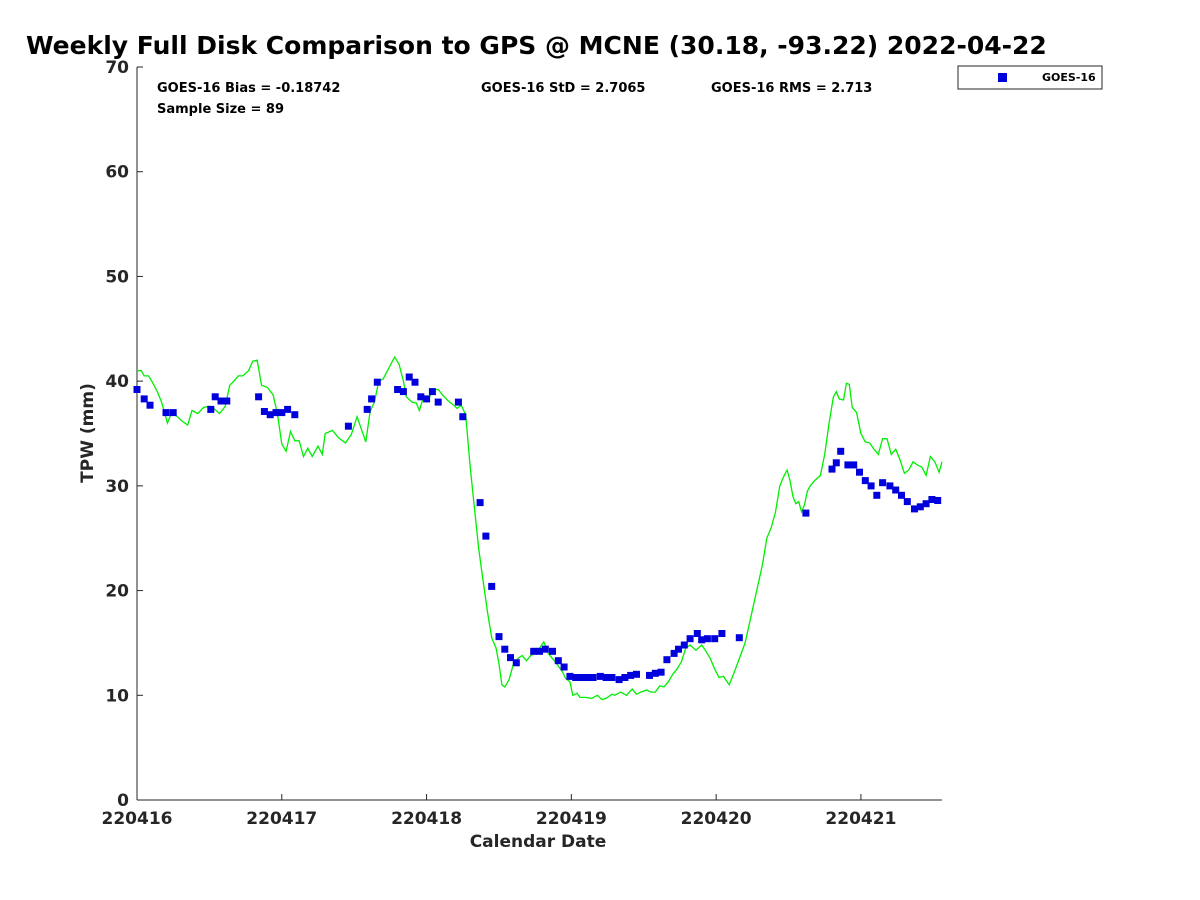  Describe the element at coordinates (88, 433) in the screenshot. I see `y-axis-label: TPW (mm)` at that location.